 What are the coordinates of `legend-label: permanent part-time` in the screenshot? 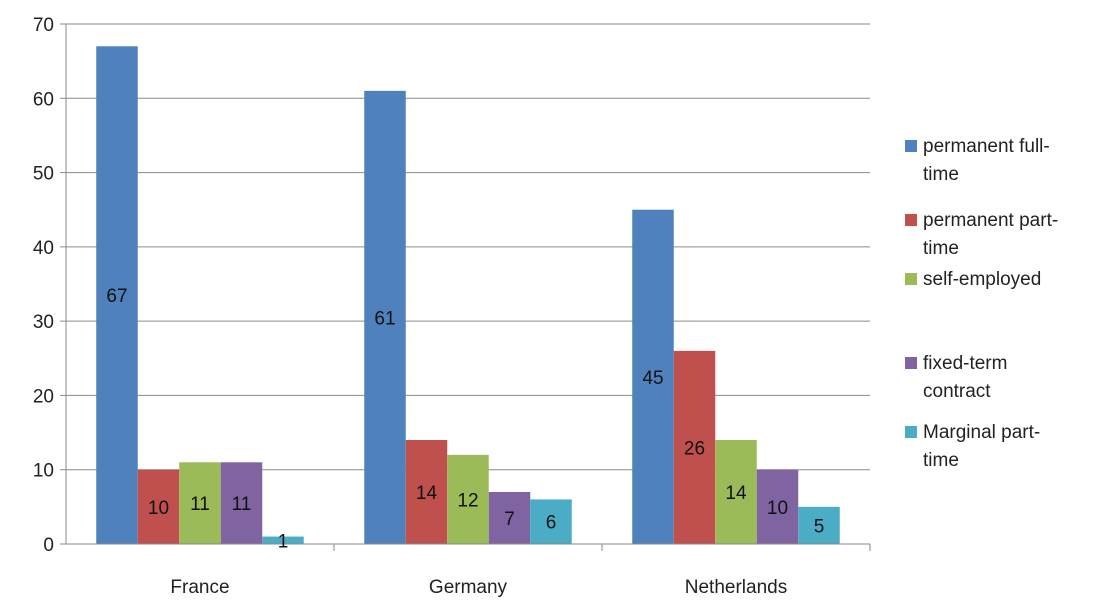 It's located at (990, 234).